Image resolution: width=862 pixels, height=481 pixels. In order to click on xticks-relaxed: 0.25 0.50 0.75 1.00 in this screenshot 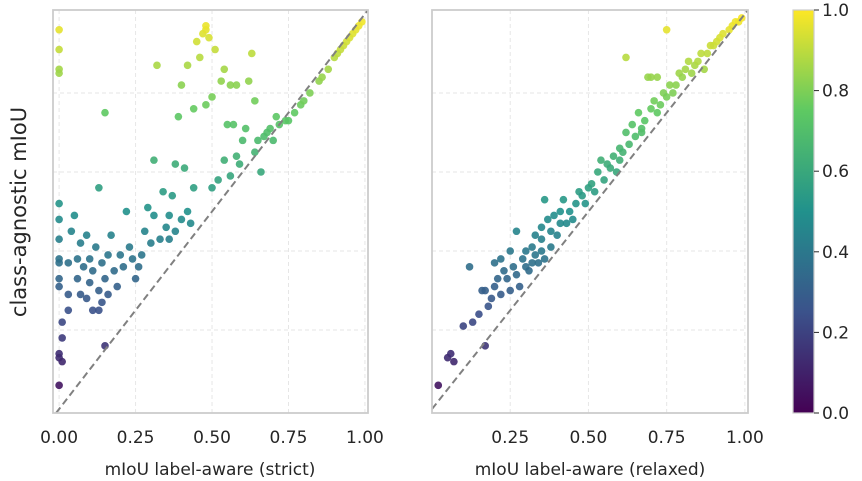, I will do `click(627, 438)`.